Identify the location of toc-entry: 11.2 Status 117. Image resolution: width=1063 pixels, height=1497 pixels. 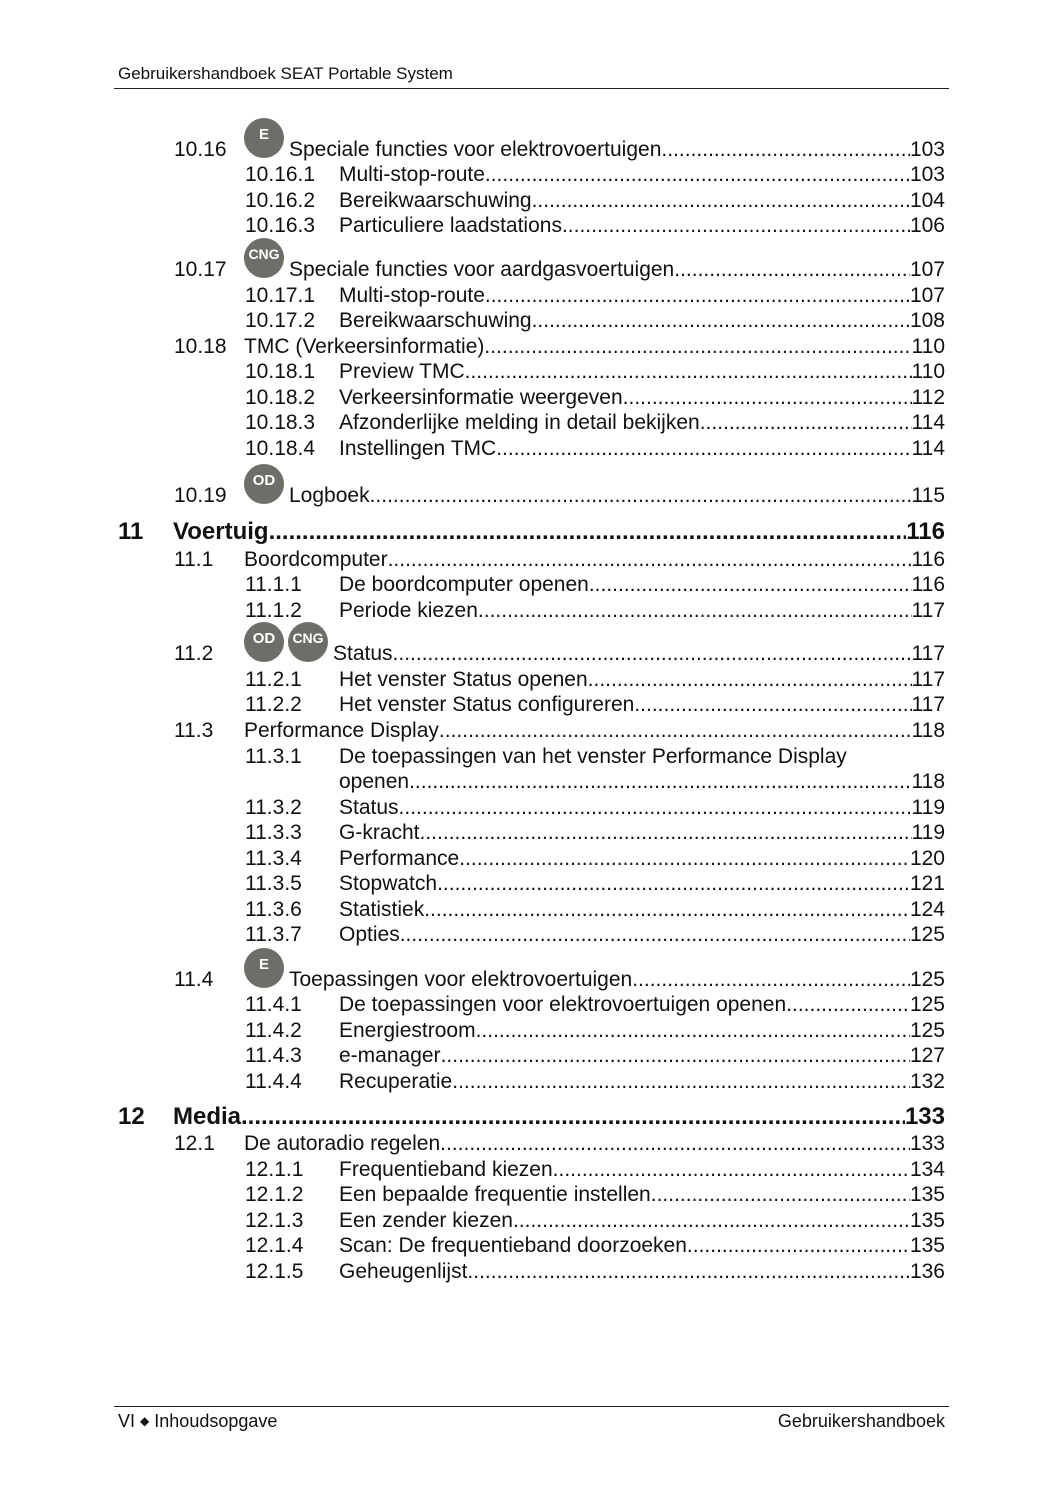
(559, 654).